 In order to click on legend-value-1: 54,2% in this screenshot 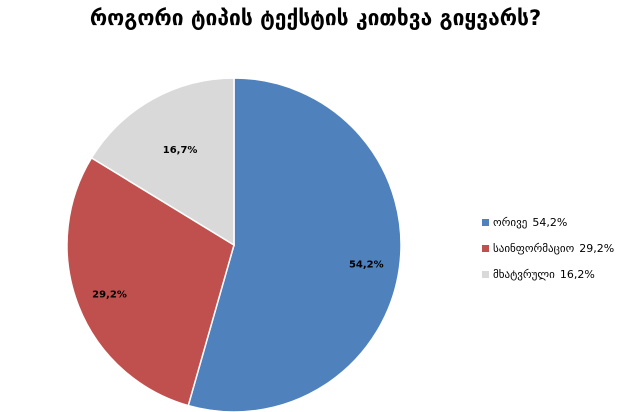, I will do `click(550, 222)`.